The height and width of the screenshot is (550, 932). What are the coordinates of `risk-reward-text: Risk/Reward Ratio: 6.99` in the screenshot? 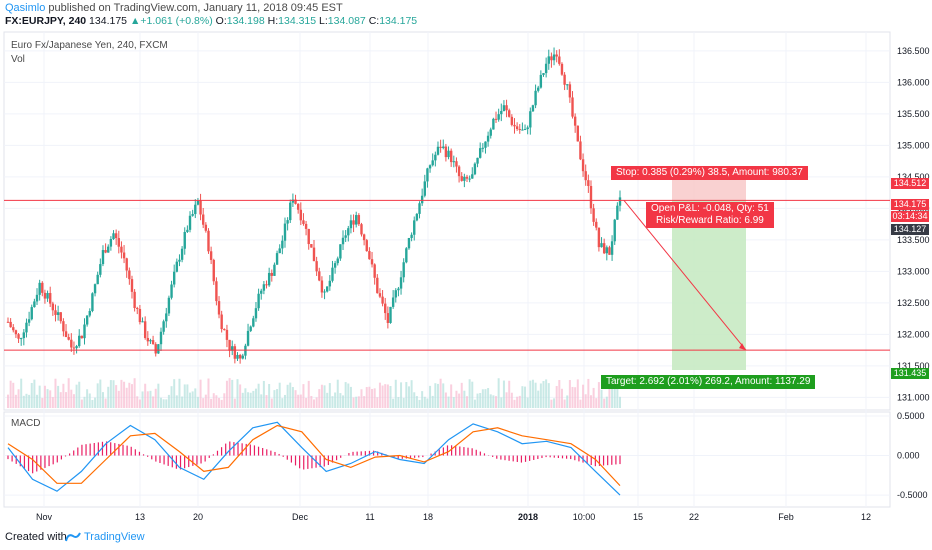 It's located at (710, 220).